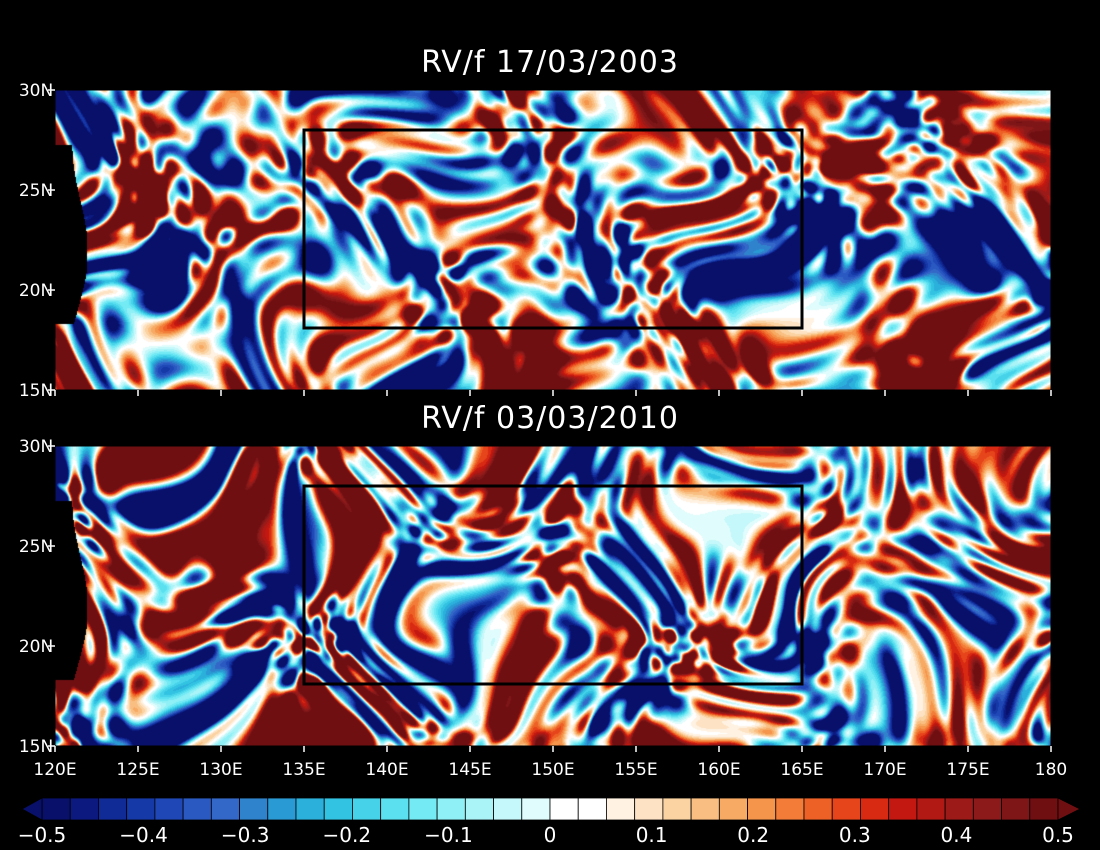 The height and width of the screenshot is (850, 1100). Describe the element at coordinates (550, 835) in the screenshot. I see `colorbar-tick-label: 0` at that location.